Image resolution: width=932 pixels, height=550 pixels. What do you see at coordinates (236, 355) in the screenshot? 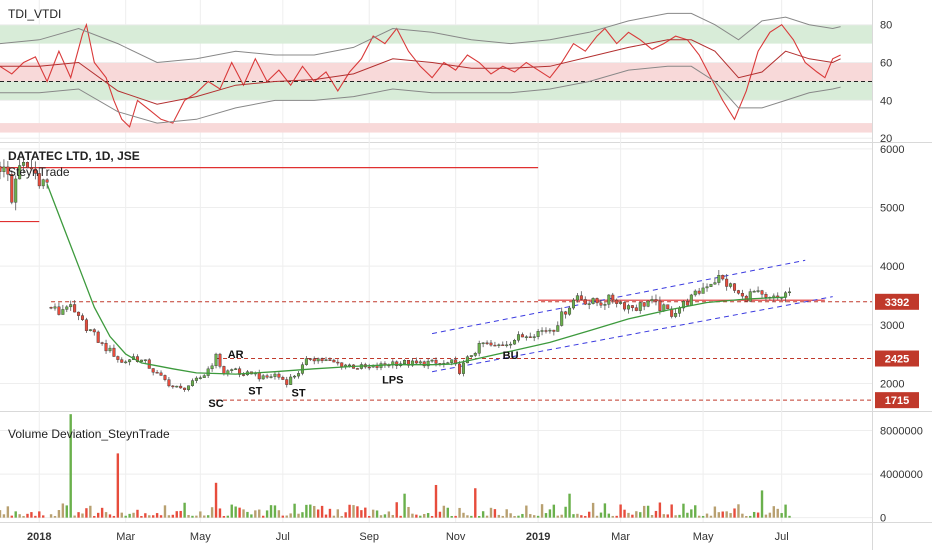
I see `wyckoff-label: AR` at bounding box center [236, 355].